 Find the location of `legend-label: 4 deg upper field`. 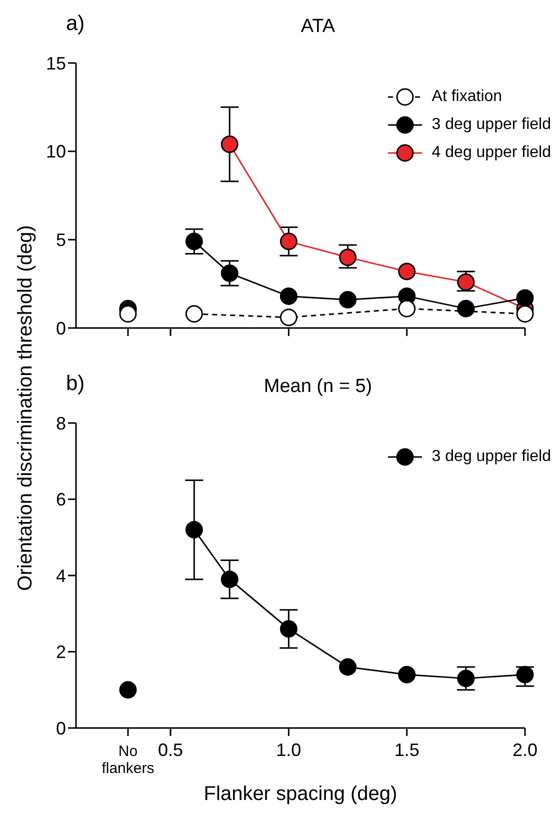

legend-label: 4 deg upper field is located at coordinates (491, 153).